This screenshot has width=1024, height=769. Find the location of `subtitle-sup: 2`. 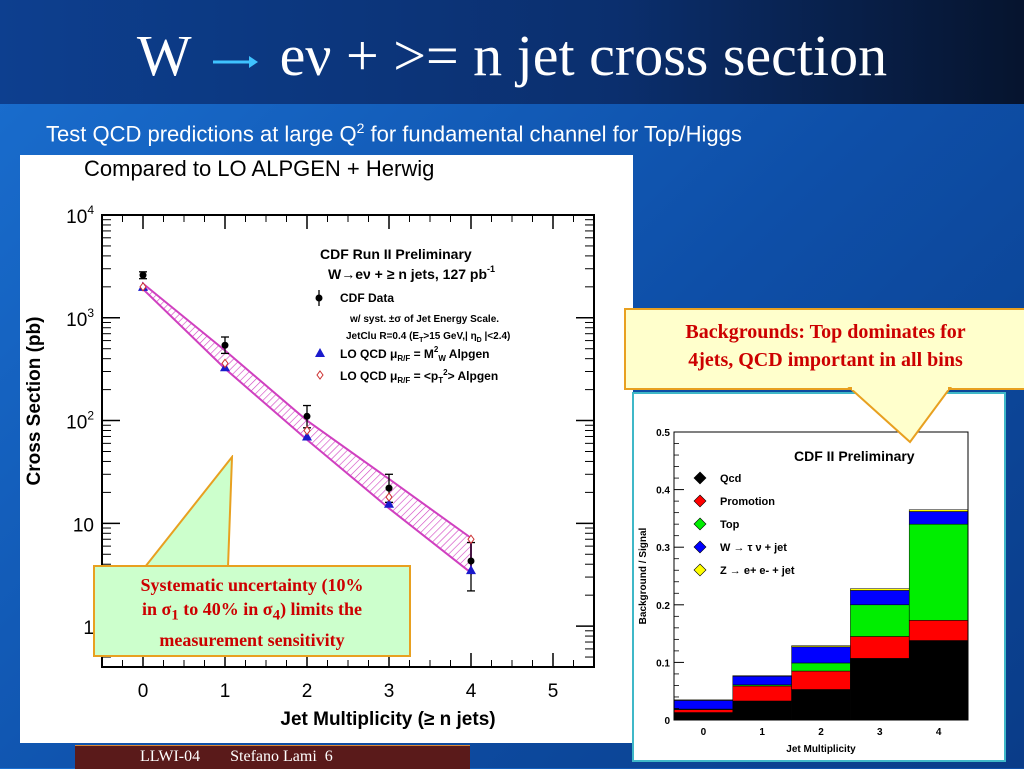

subtitle-sup: 2 is located at coordinates (360, 128).